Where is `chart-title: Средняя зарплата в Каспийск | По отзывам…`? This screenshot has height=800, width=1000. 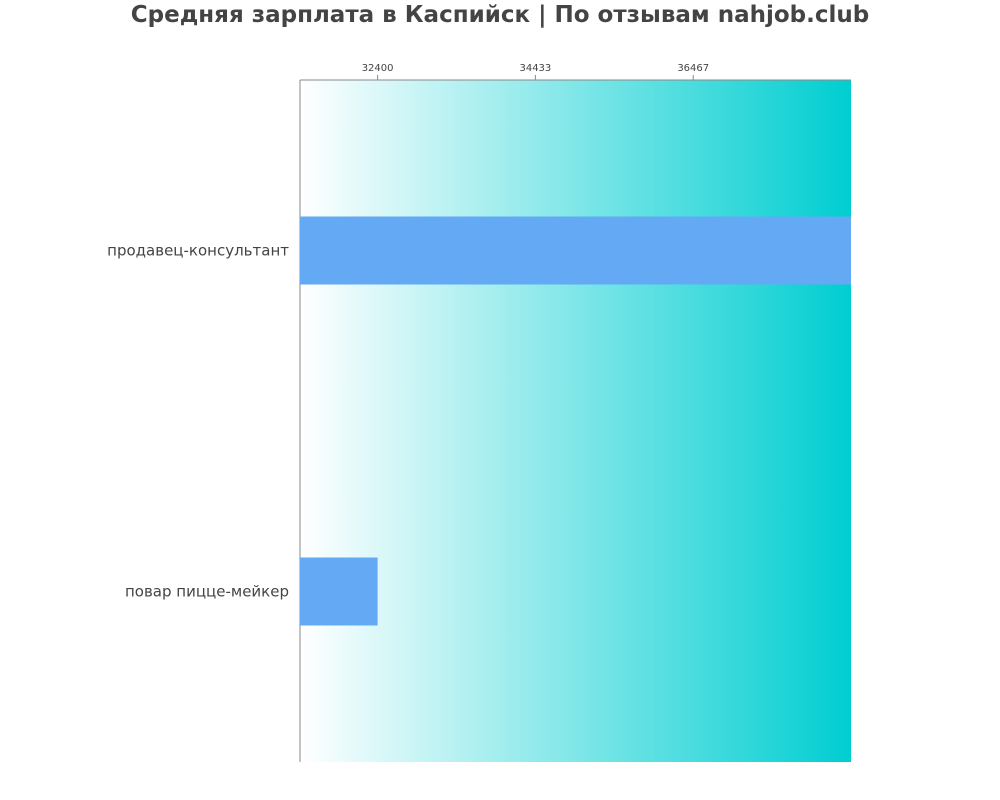
chart-title: Средняя зарплата в Каспийск | По отзывам… is located at coordinates (500, 15).